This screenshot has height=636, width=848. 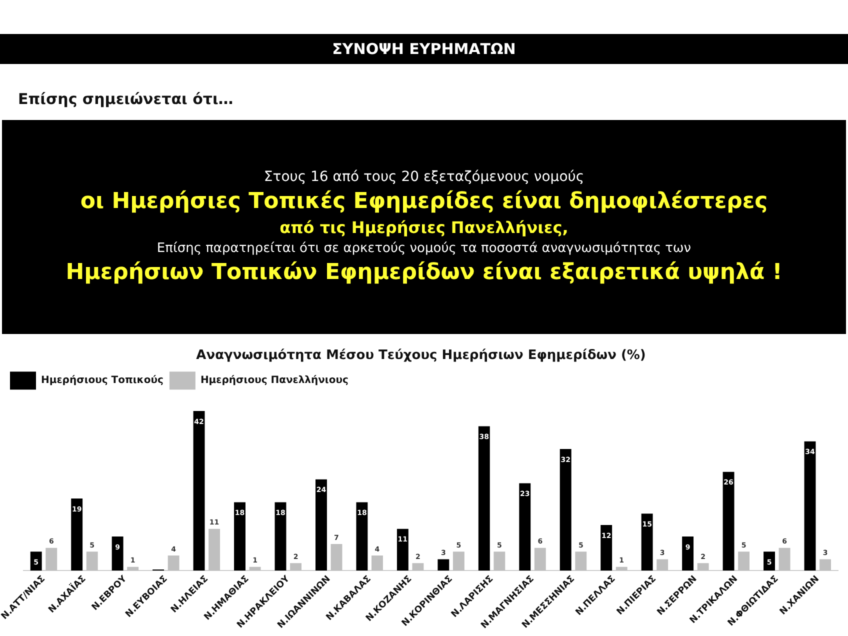 I want to click on text: οι Ημερήσιες Τοπικές Εφημερίδες είναι δημοφιλέστερες, so click(x=424, y=201).